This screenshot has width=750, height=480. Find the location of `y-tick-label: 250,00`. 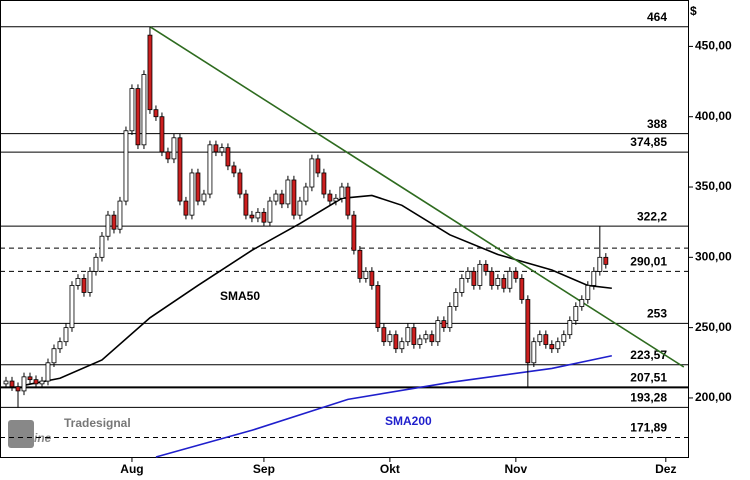

y-tick-label: 250,00 is located at coordinates (713, 327).